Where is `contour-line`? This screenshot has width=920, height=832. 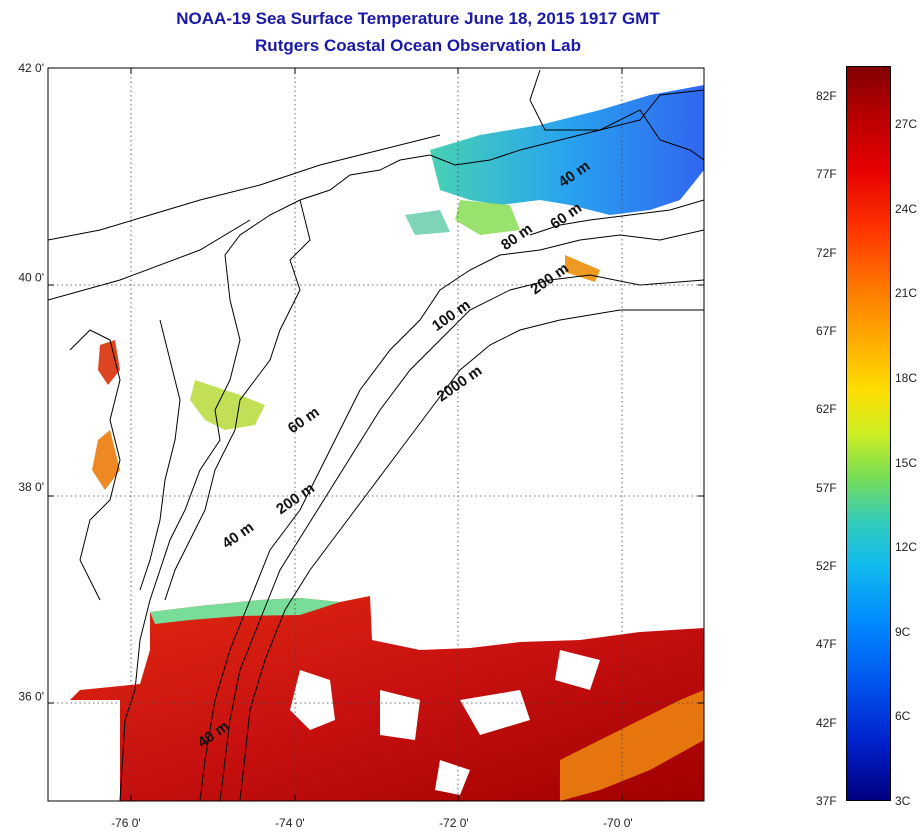
contour-line is located at coordinates (616, 217).